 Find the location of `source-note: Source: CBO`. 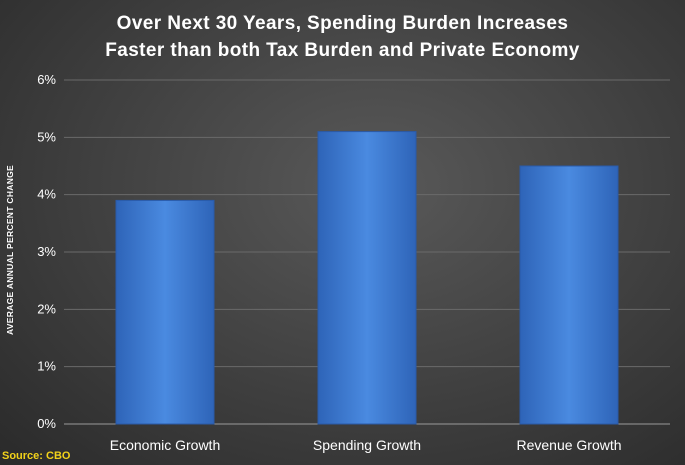

source-note: Source: CBO is located at coordinates (36, 456).